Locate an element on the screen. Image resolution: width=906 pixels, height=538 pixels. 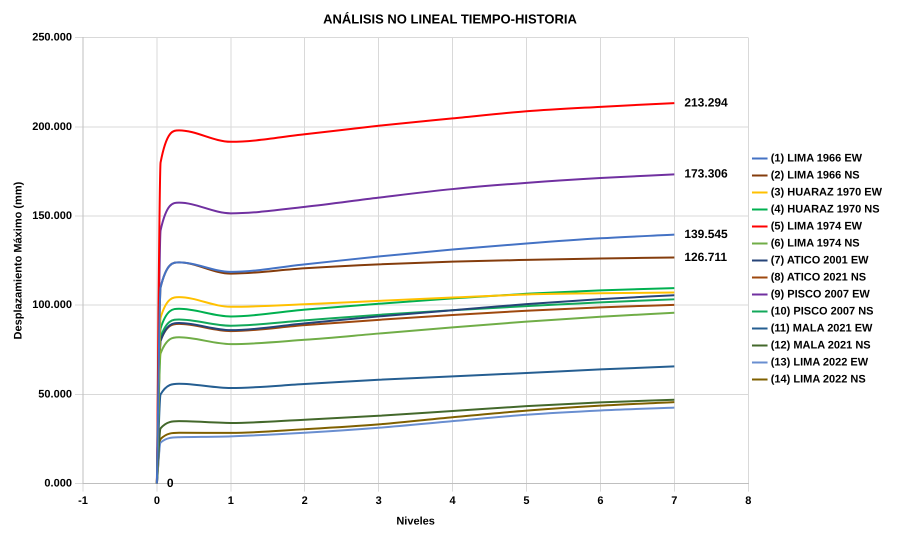
y-tick-label: 100.000 is located at coordinates (52, 305).